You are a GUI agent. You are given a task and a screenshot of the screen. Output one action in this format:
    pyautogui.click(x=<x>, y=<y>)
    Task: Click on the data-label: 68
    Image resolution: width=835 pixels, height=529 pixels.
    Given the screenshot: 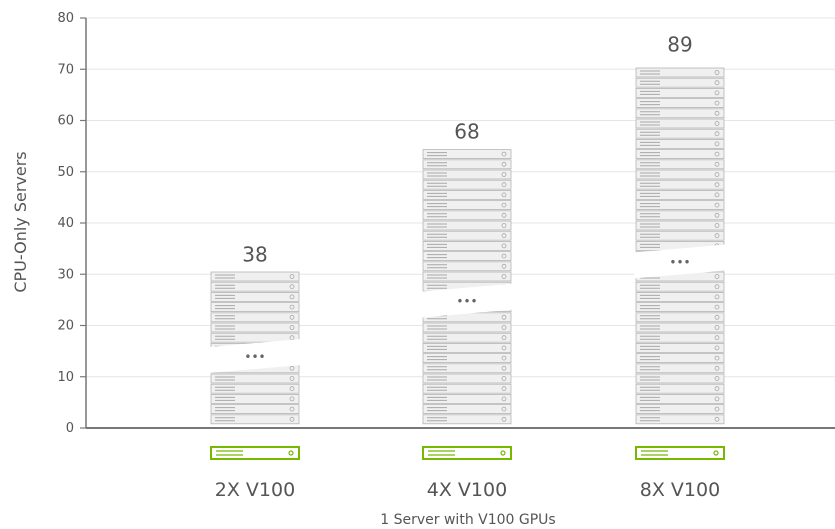 What is the action you would take?
    pyautogui.click(x=466, y=132)
    